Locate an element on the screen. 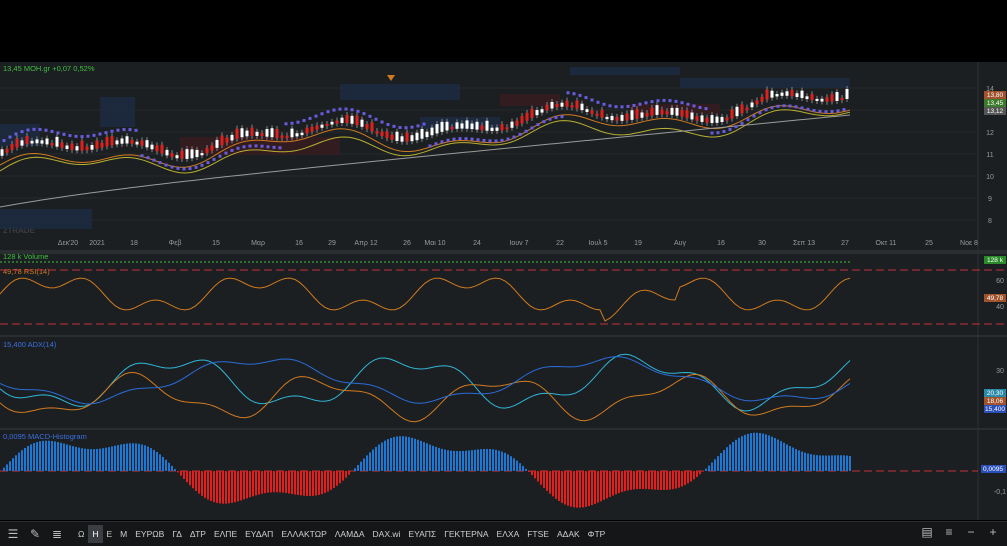 This screenshot has height=546, width=1007. symbol-button: ΕΥΡΩΒ is located at coordinates (150, 534).